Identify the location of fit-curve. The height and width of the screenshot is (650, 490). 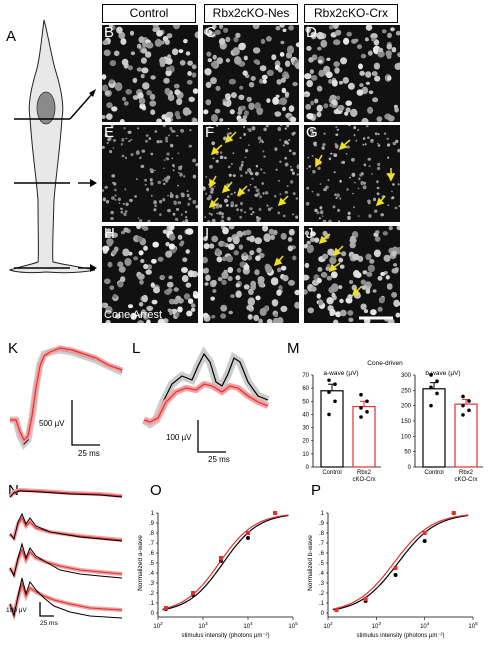
(225, 562).